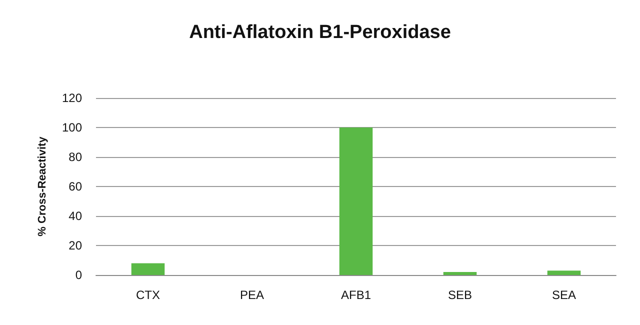  What do you see at coordinates (148, 295) in the screenshot?
I see `x-tick-label: CTX` at bounding box center [148, 295].